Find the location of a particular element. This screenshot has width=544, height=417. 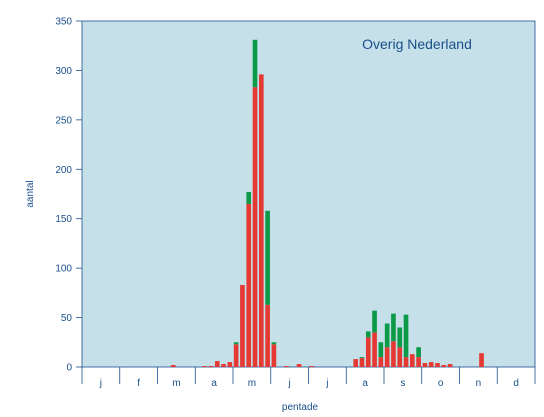

y-tick-label-50: 50 is located at coordinates (67, 318).